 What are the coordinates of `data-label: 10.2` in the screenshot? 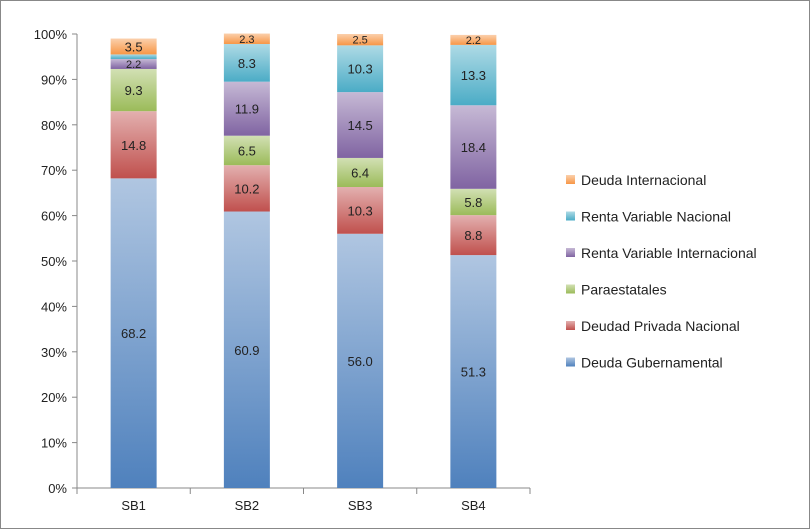 It's located at (246, 188).